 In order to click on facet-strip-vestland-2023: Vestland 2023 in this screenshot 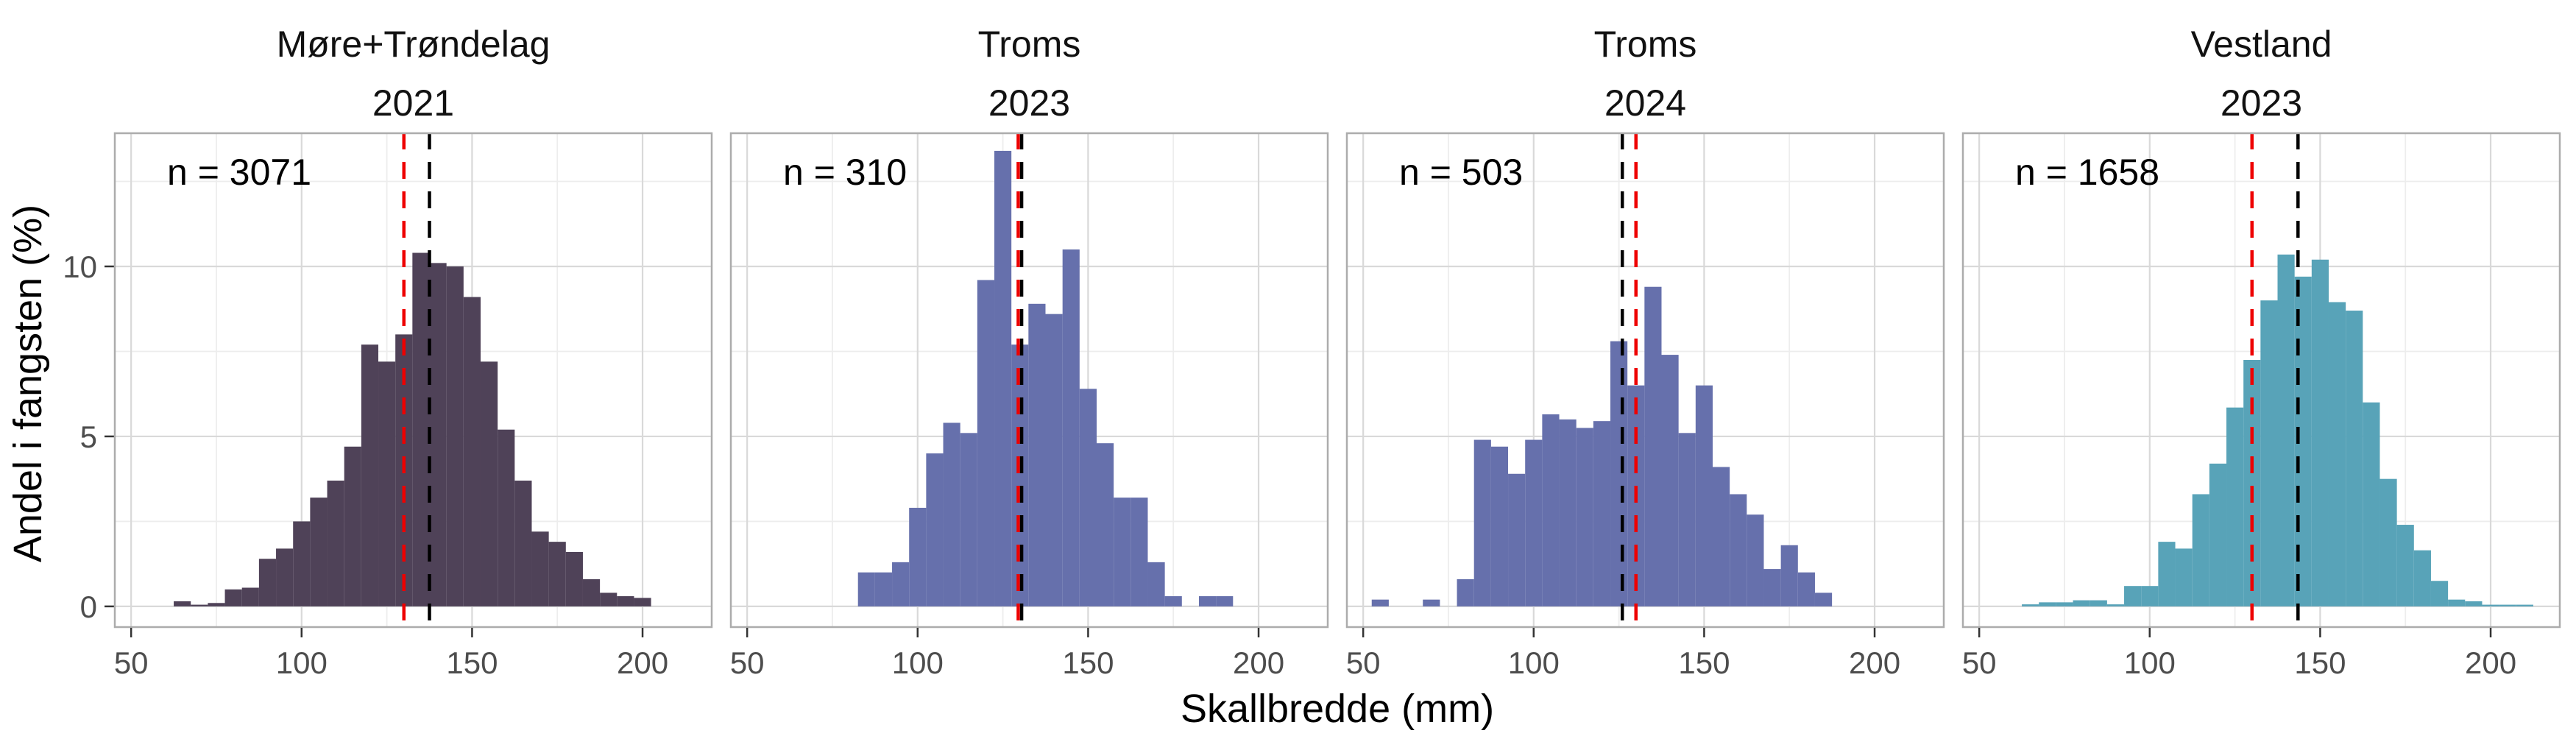, I will do `click(2261, 73)`.